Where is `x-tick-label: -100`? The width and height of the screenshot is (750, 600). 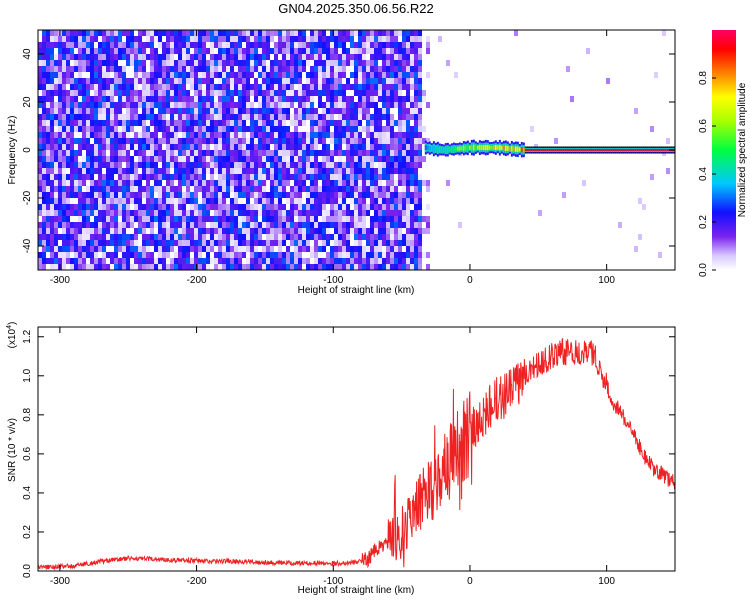
x-tick-label: -100 is located at coordinates (333, 581).